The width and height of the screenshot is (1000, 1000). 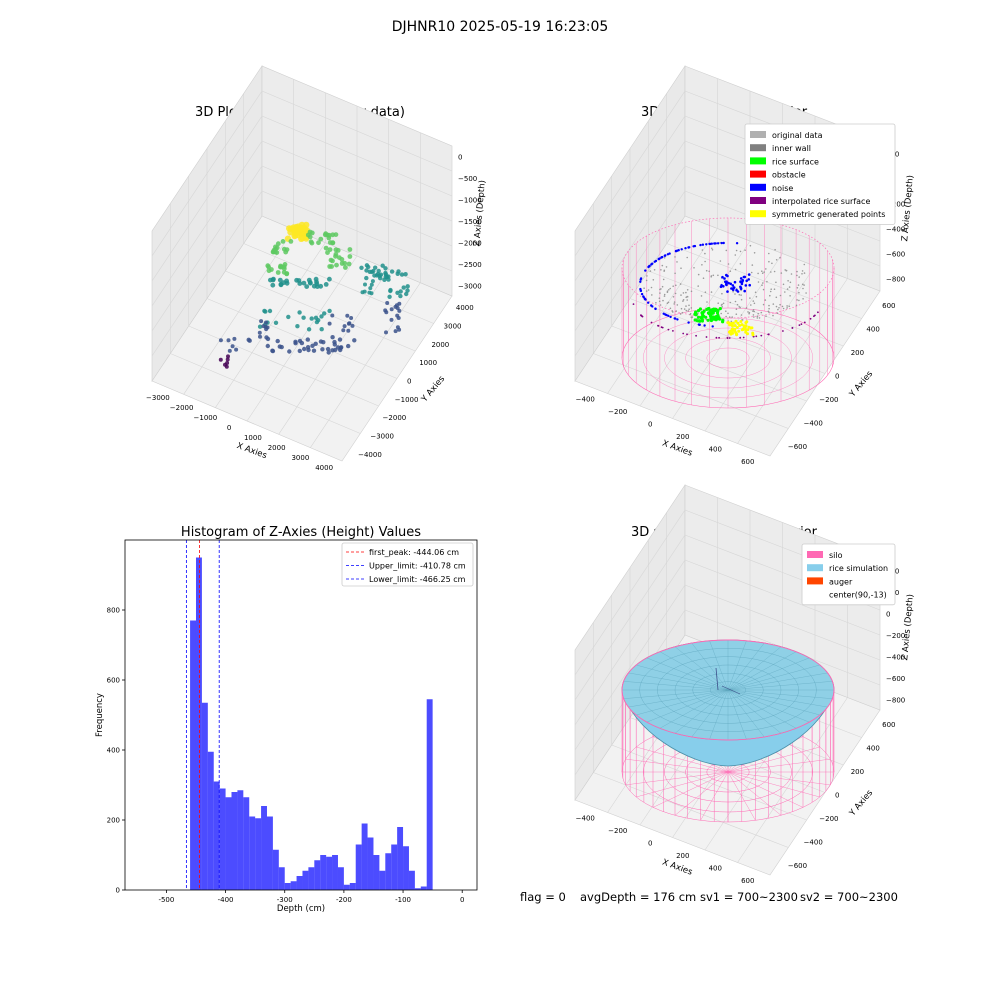 What do you see at coordinates (113, 611) in the screenshot?
I see `y-tick-label: 800` at bounding box center [113, 611].